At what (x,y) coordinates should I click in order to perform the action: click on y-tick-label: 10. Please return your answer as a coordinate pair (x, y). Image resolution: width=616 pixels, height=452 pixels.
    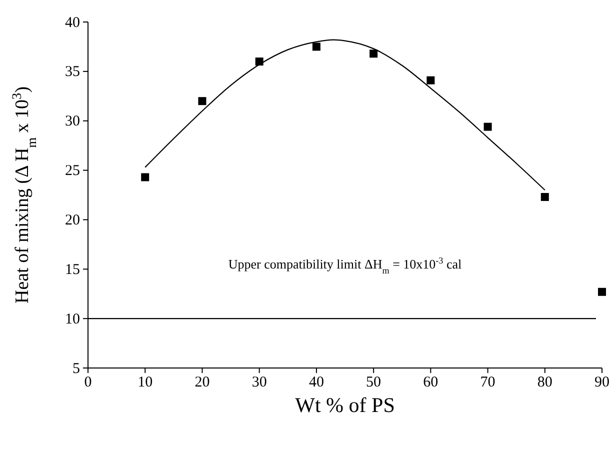
    Looking at the image, I should click on (72, 319).